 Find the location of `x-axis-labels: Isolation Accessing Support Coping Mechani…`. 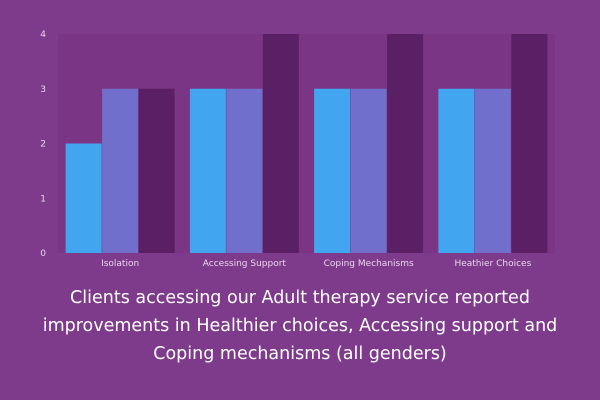

x-axis-labels: Isolation Accessing Support Coping Mechani… is located at coordinates (316, 264).